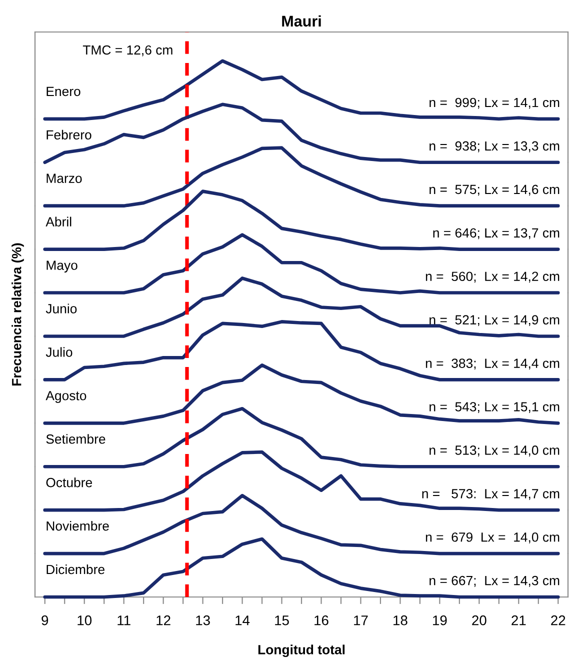  I want to click on y-axis-title: Frecuencia relativa (%), so click(18, 314).